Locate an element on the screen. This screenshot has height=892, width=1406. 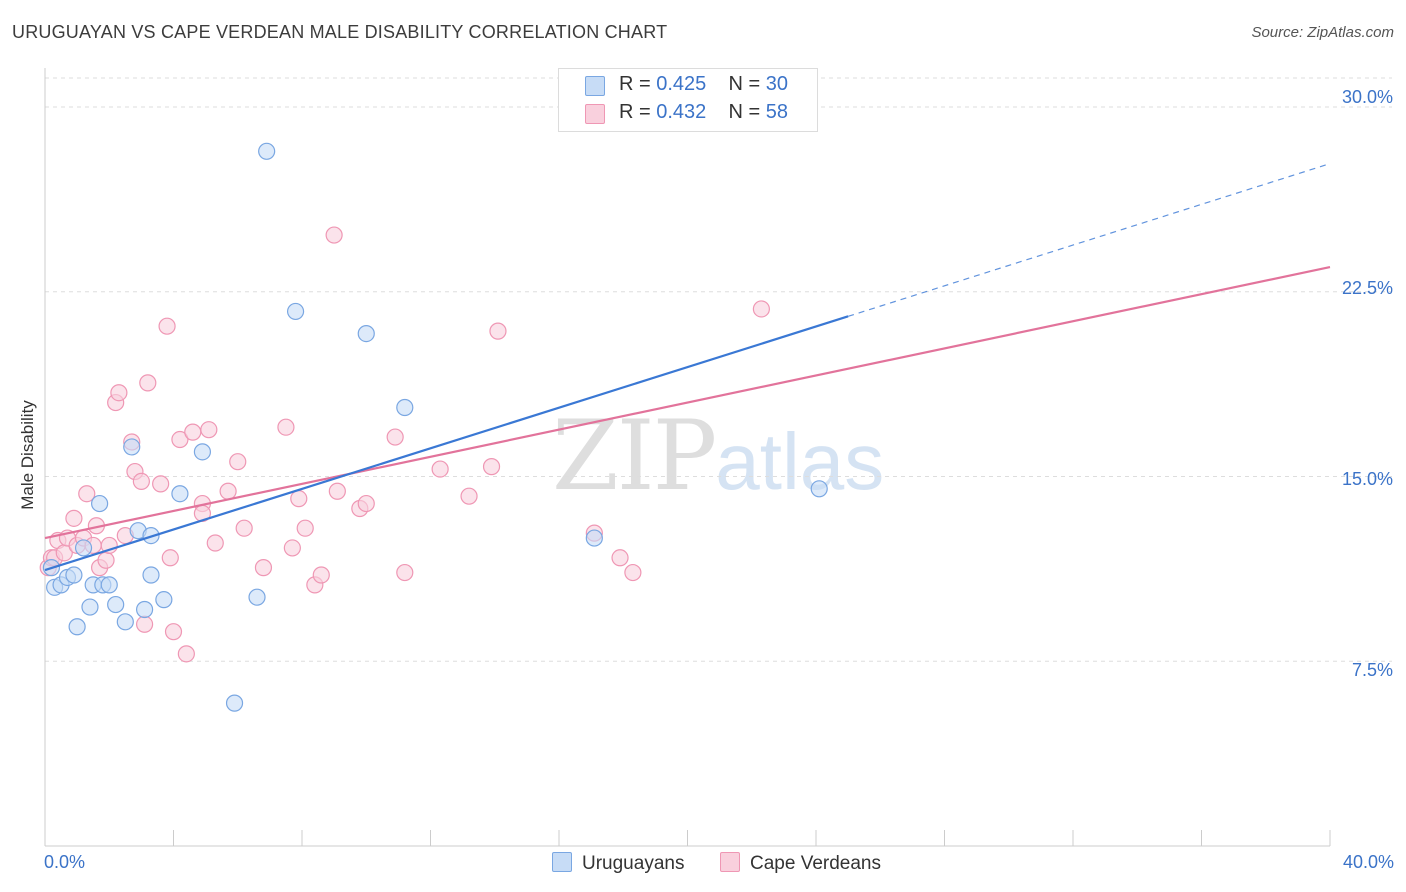
legend-n-value: 58 is located at coordinates (777, 112).